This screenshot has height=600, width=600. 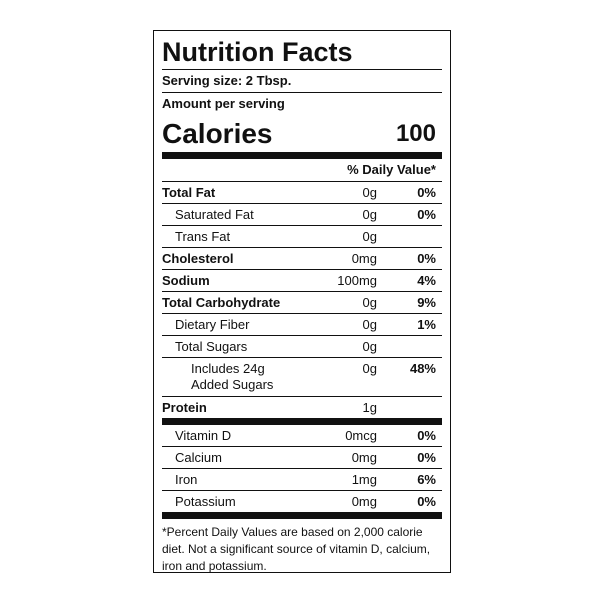 What do you see at coordinates (369, 407) in the screenshot?
I see `nutrient-amount: 1g` at bounding box center [369, 407].